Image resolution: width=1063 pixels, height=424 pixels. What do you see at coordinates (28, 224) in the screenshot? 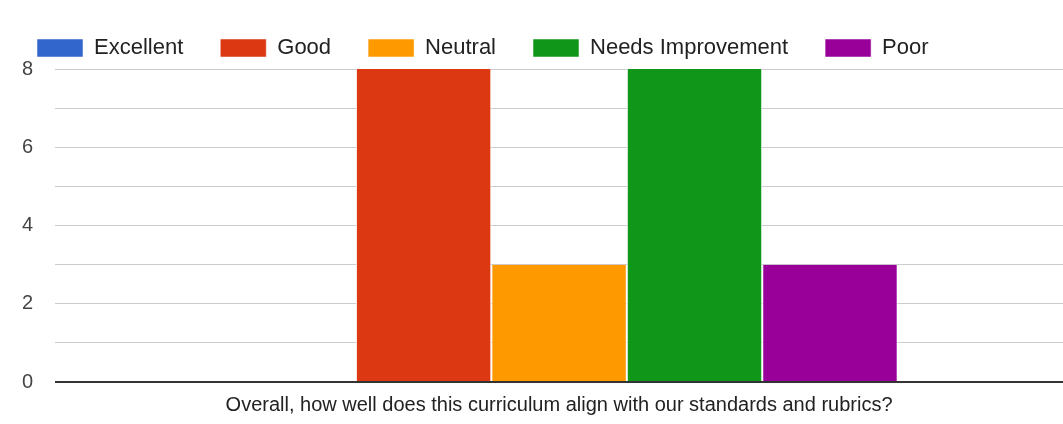
I see `y-tick-label: 4` at bounding box center [28, 224].